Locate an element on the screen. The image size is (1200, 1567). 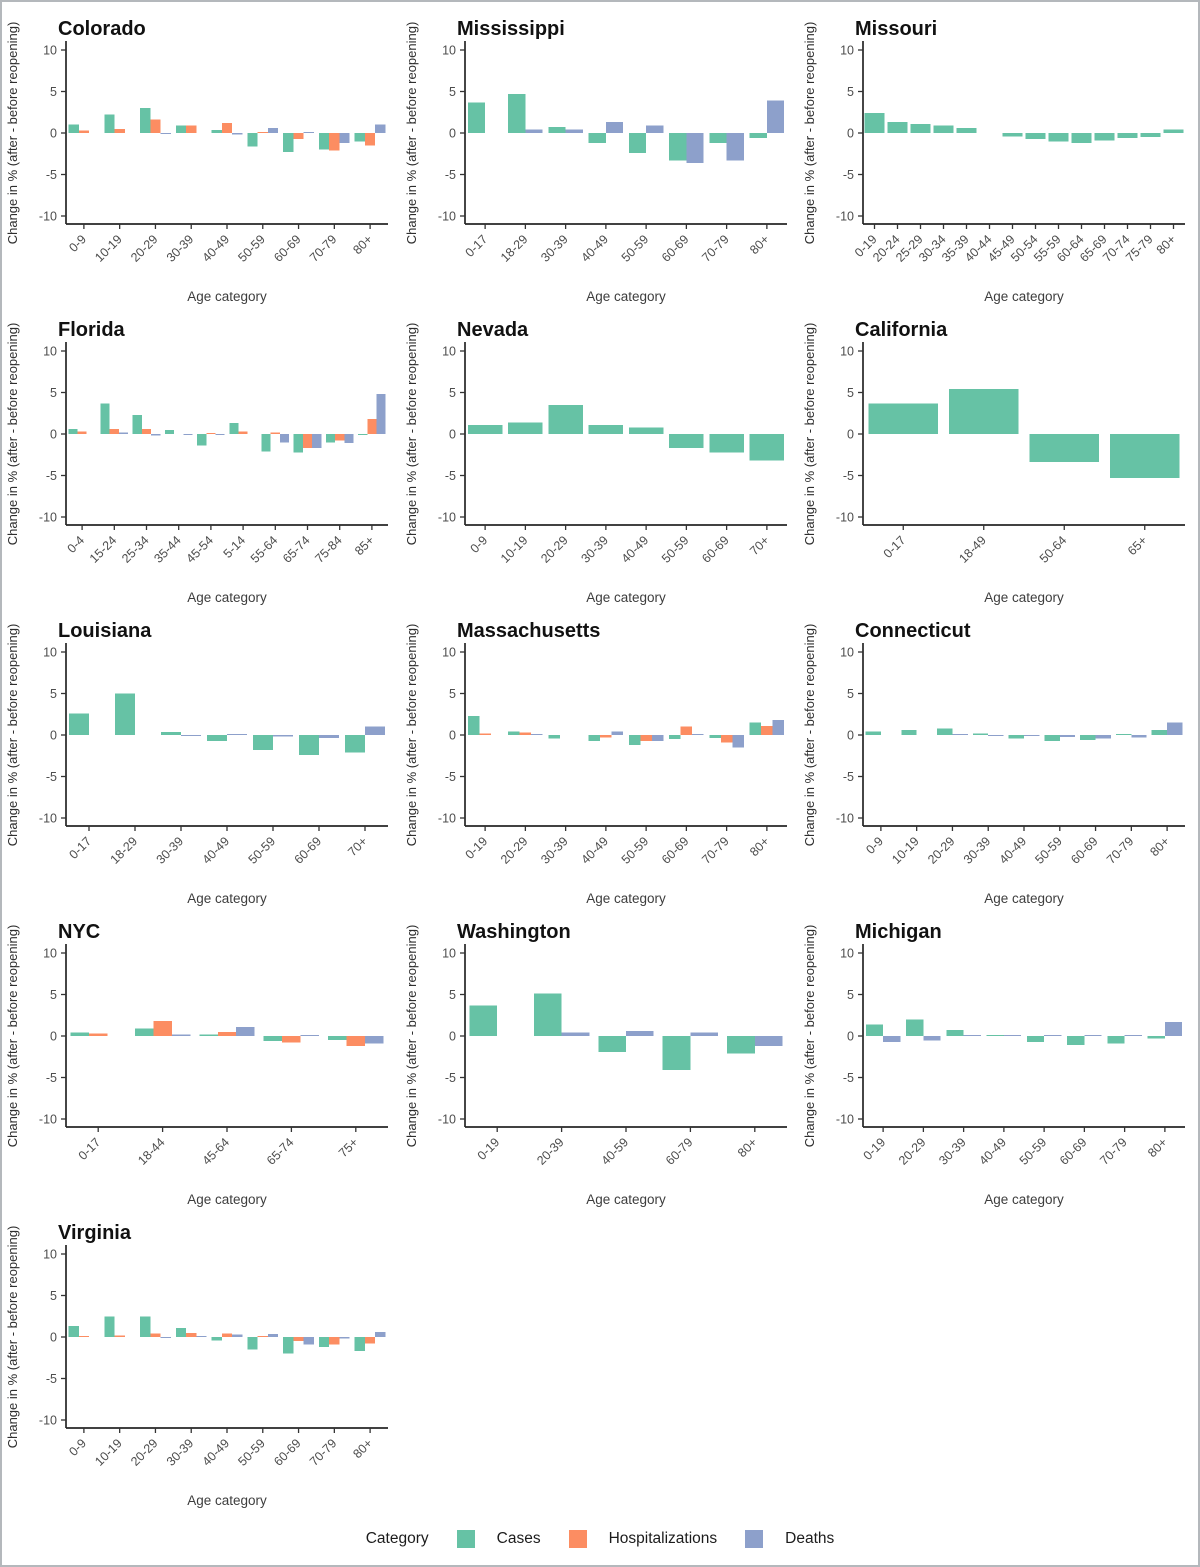
svg-text: 45-54 is located at coordinates (200, 549).